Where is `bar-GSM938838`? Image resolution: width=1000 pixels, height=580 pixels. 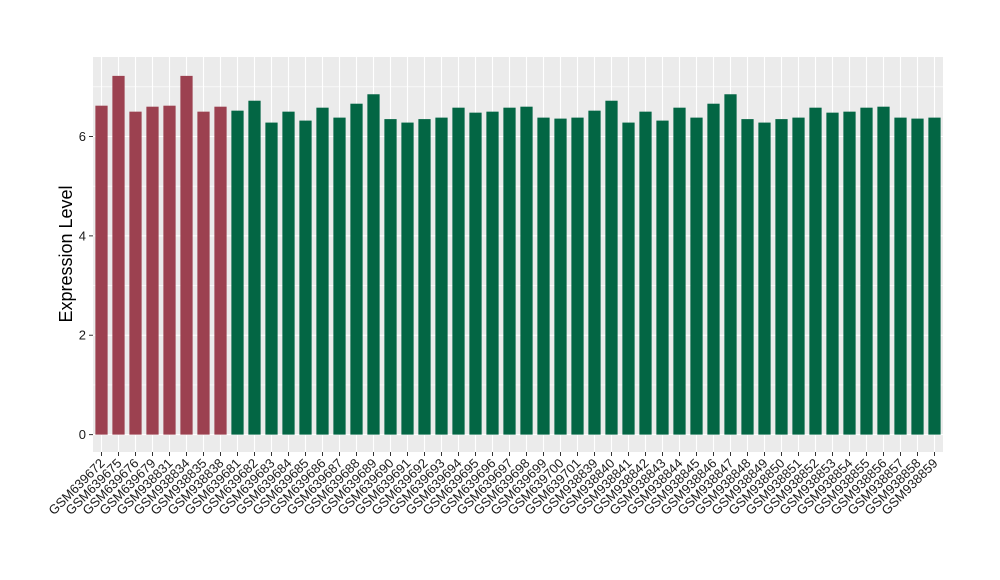
bar-GSM938838 is located at coordinates (220, 270).